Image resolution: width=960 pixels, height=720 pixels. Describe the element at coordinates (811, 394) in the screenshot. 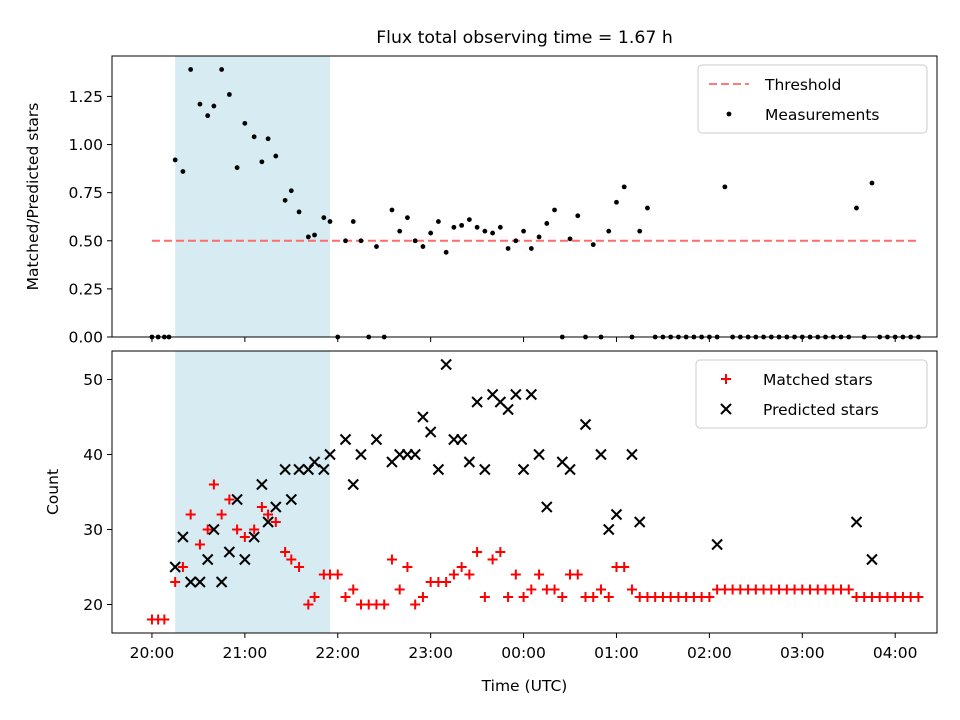

I see `bottom-legend: Matched stars Predicted stars` at that location.